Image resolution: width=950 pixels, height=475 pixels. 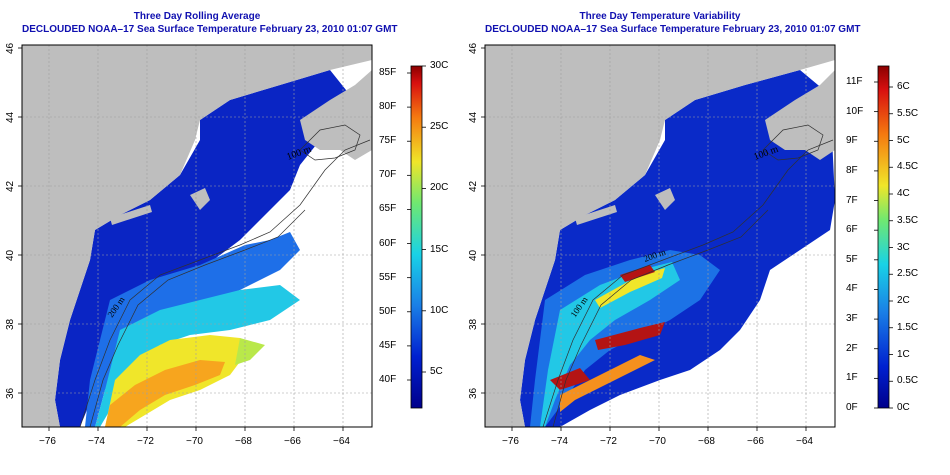 What do you see at coordinates (200, 199) in the screenshot?
I see `left-cape-cod` at bounding box center [200, 199].